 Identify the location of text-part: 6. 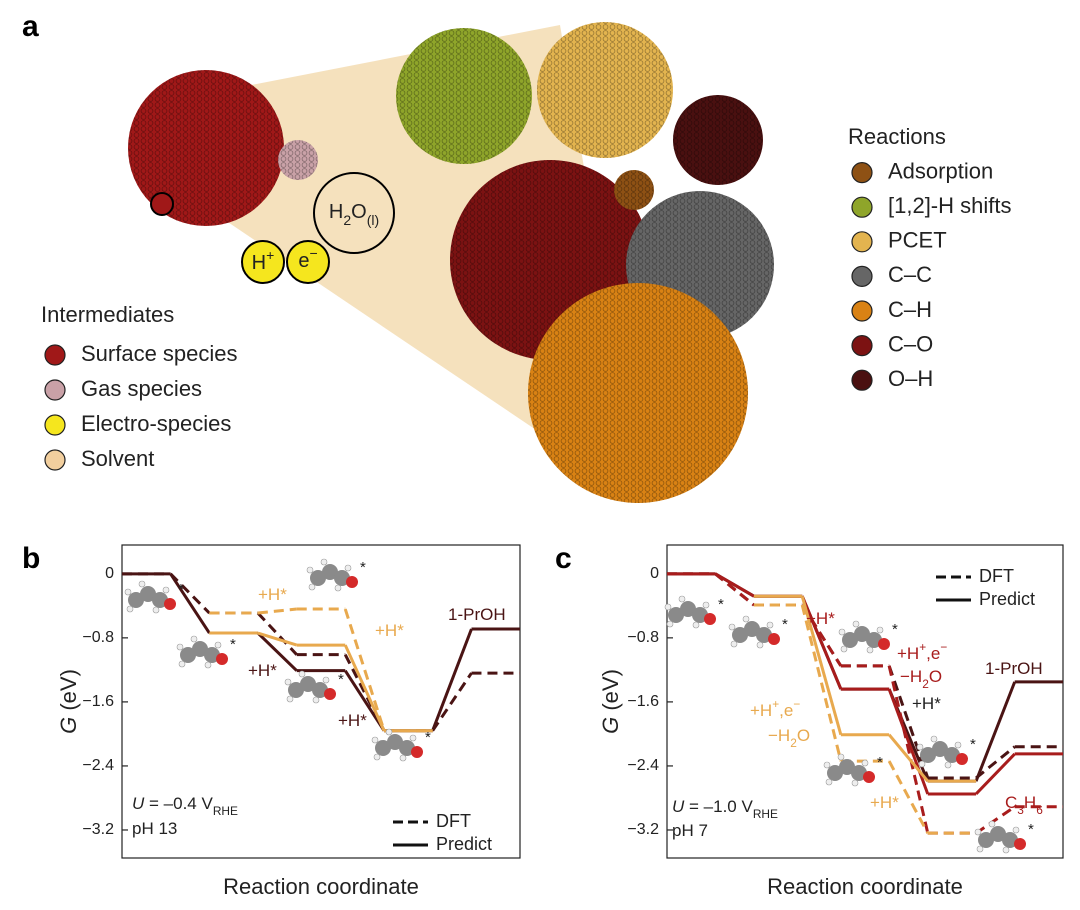
(1039, 810).